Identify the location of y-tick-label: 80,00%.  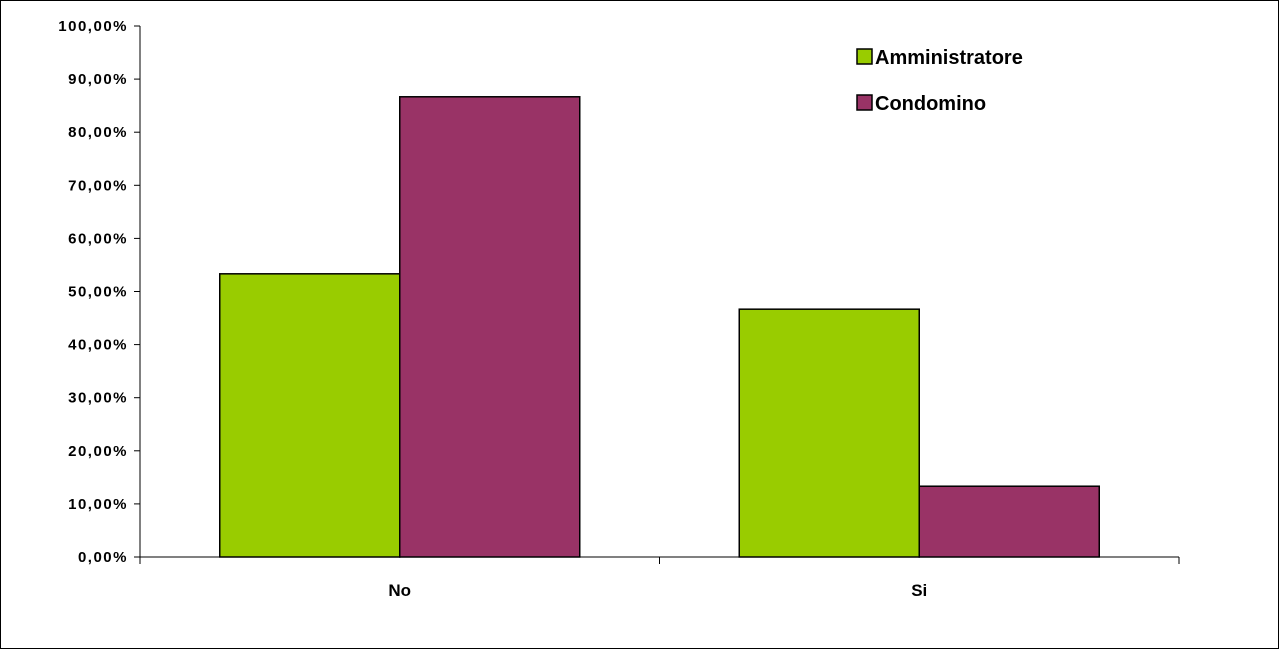
(98, 132).